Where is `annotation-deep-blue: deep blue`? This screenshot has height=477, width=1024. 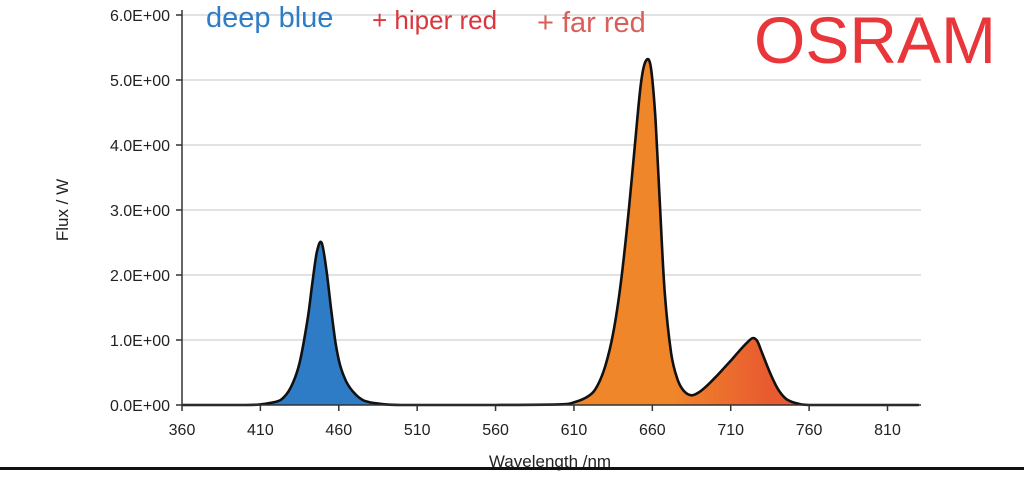
annotation-deep-blue: deep blue is located at coordinates (270, 18).